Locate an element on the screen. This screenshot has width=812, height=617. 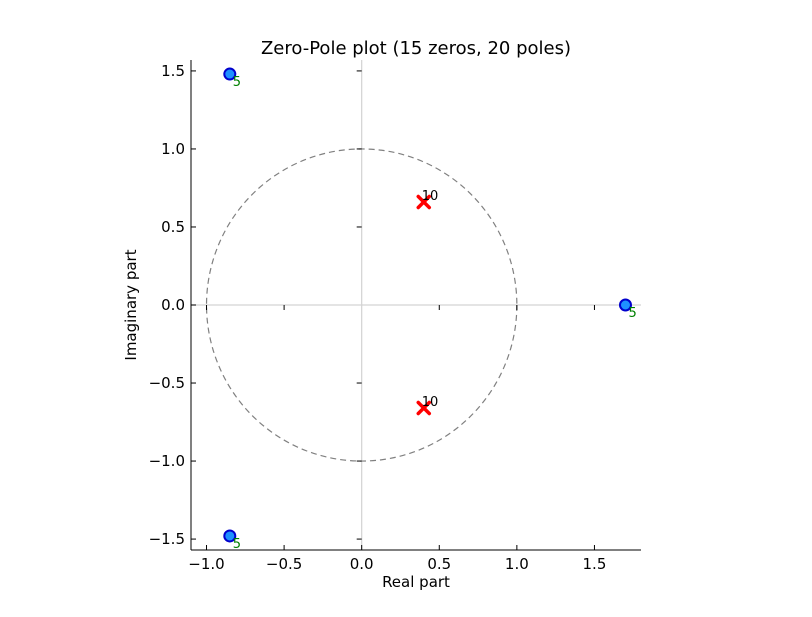
y-tick-label: −1.5 is located at coordinates (167, 539).